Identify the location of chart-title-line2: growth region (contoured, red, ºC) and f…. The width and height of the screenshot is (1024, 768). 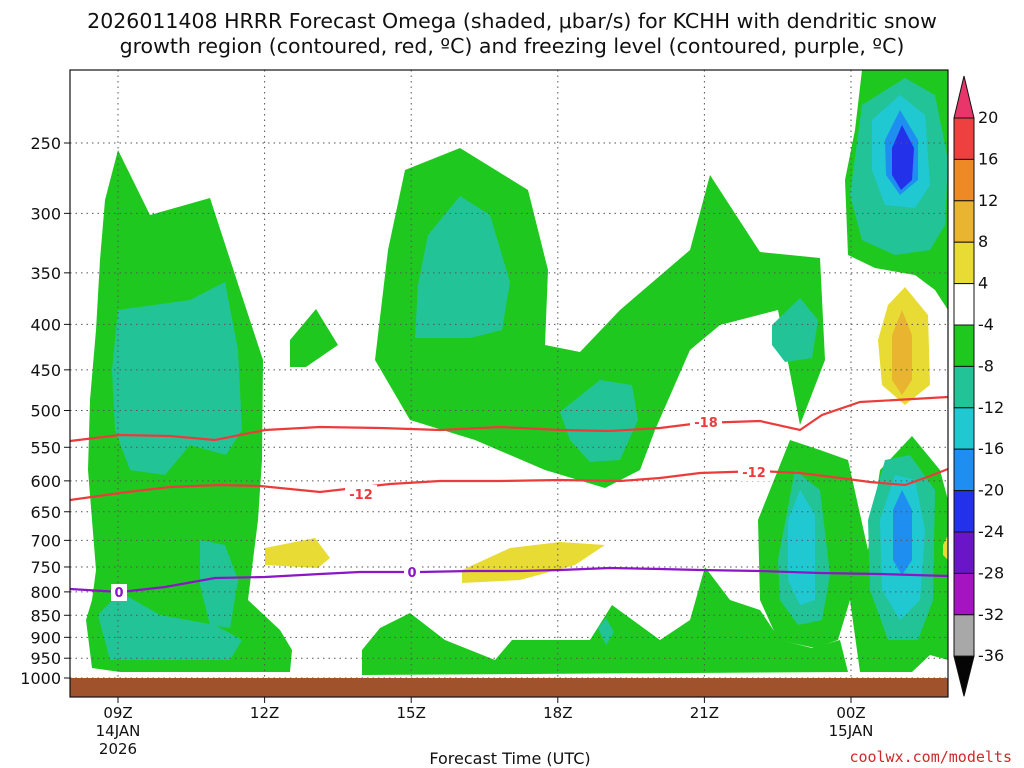
(512, 46).